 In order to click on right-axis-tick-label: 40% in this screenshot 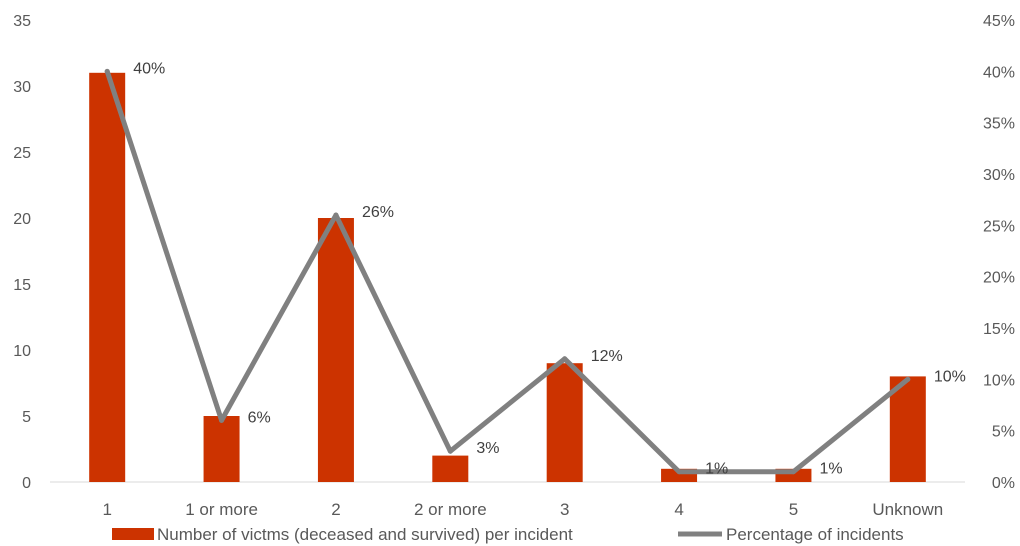, I will do `click(999, 72)`.